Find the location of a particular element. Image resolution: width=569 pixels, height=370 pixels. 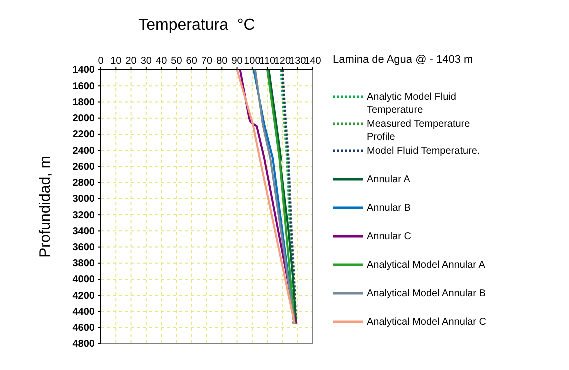

x-tick-label: 0 is located at coordinates (101, 61).